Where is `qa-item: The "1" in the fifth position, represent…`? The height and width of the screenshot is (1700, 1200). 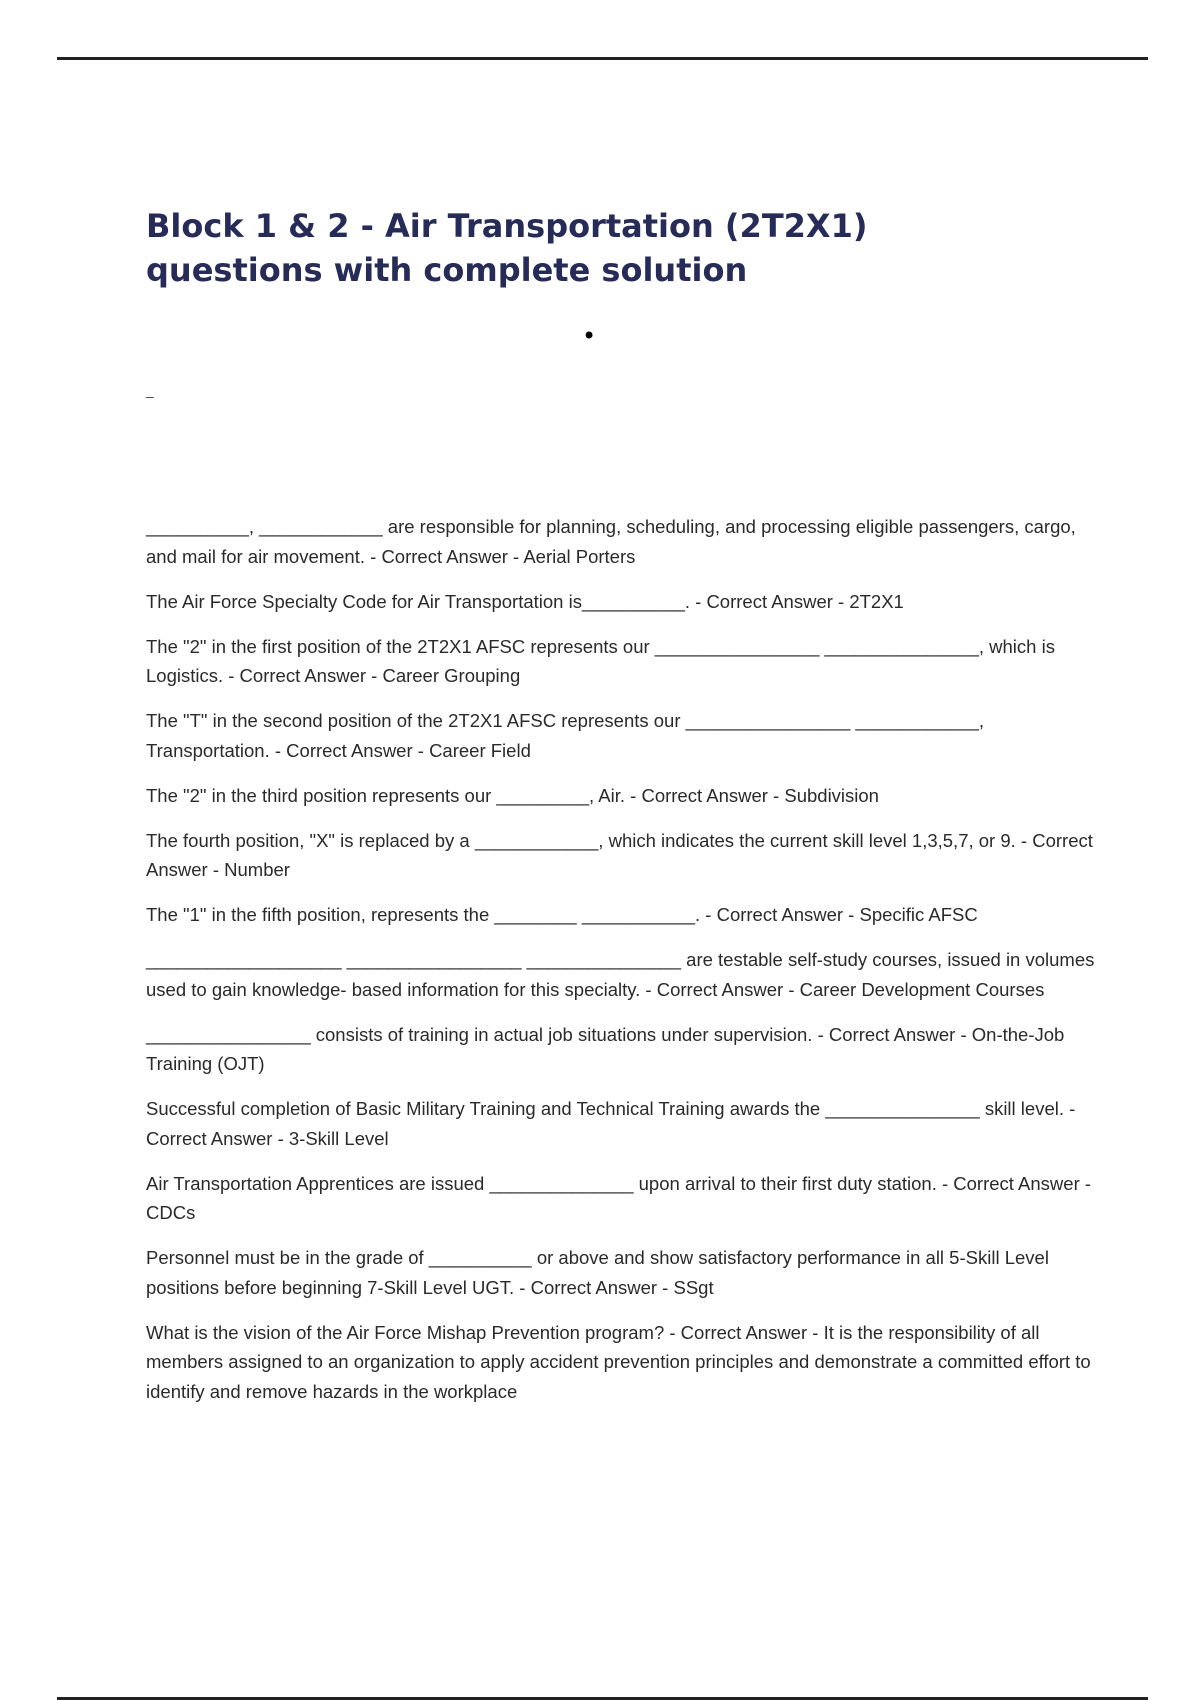
qa-item: The "1" in the fifth position, represent… is located at coordinates (562, 914).